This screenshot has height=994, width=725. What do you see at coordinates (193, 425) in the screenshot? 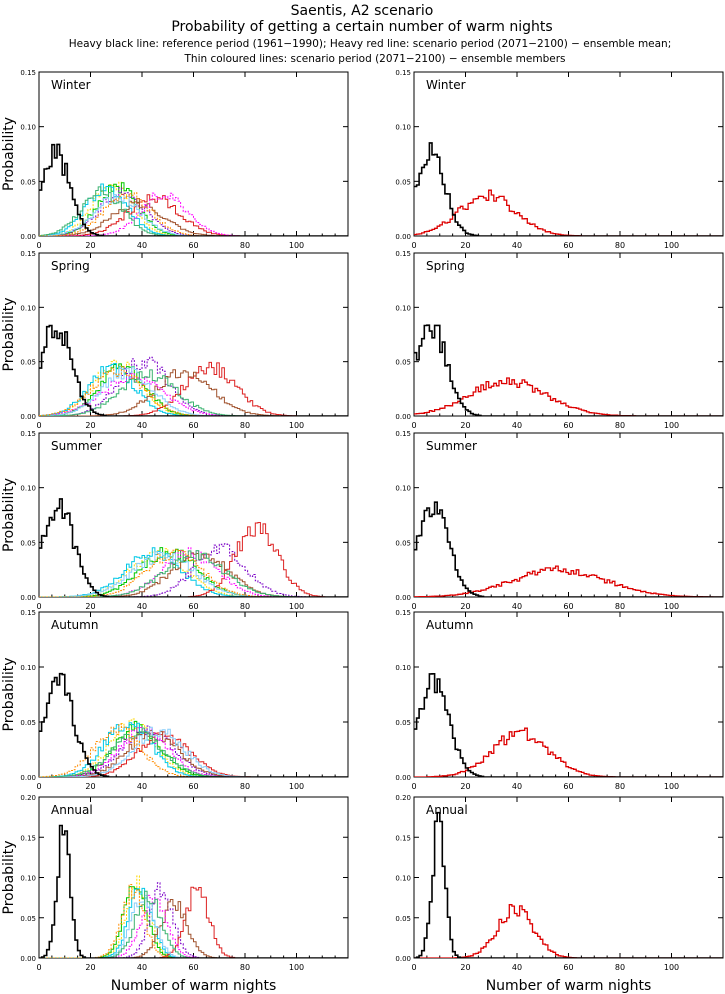
I see `panel-spring-ensemble-members-xtick-label: 60` at bounding box center [193, 425].